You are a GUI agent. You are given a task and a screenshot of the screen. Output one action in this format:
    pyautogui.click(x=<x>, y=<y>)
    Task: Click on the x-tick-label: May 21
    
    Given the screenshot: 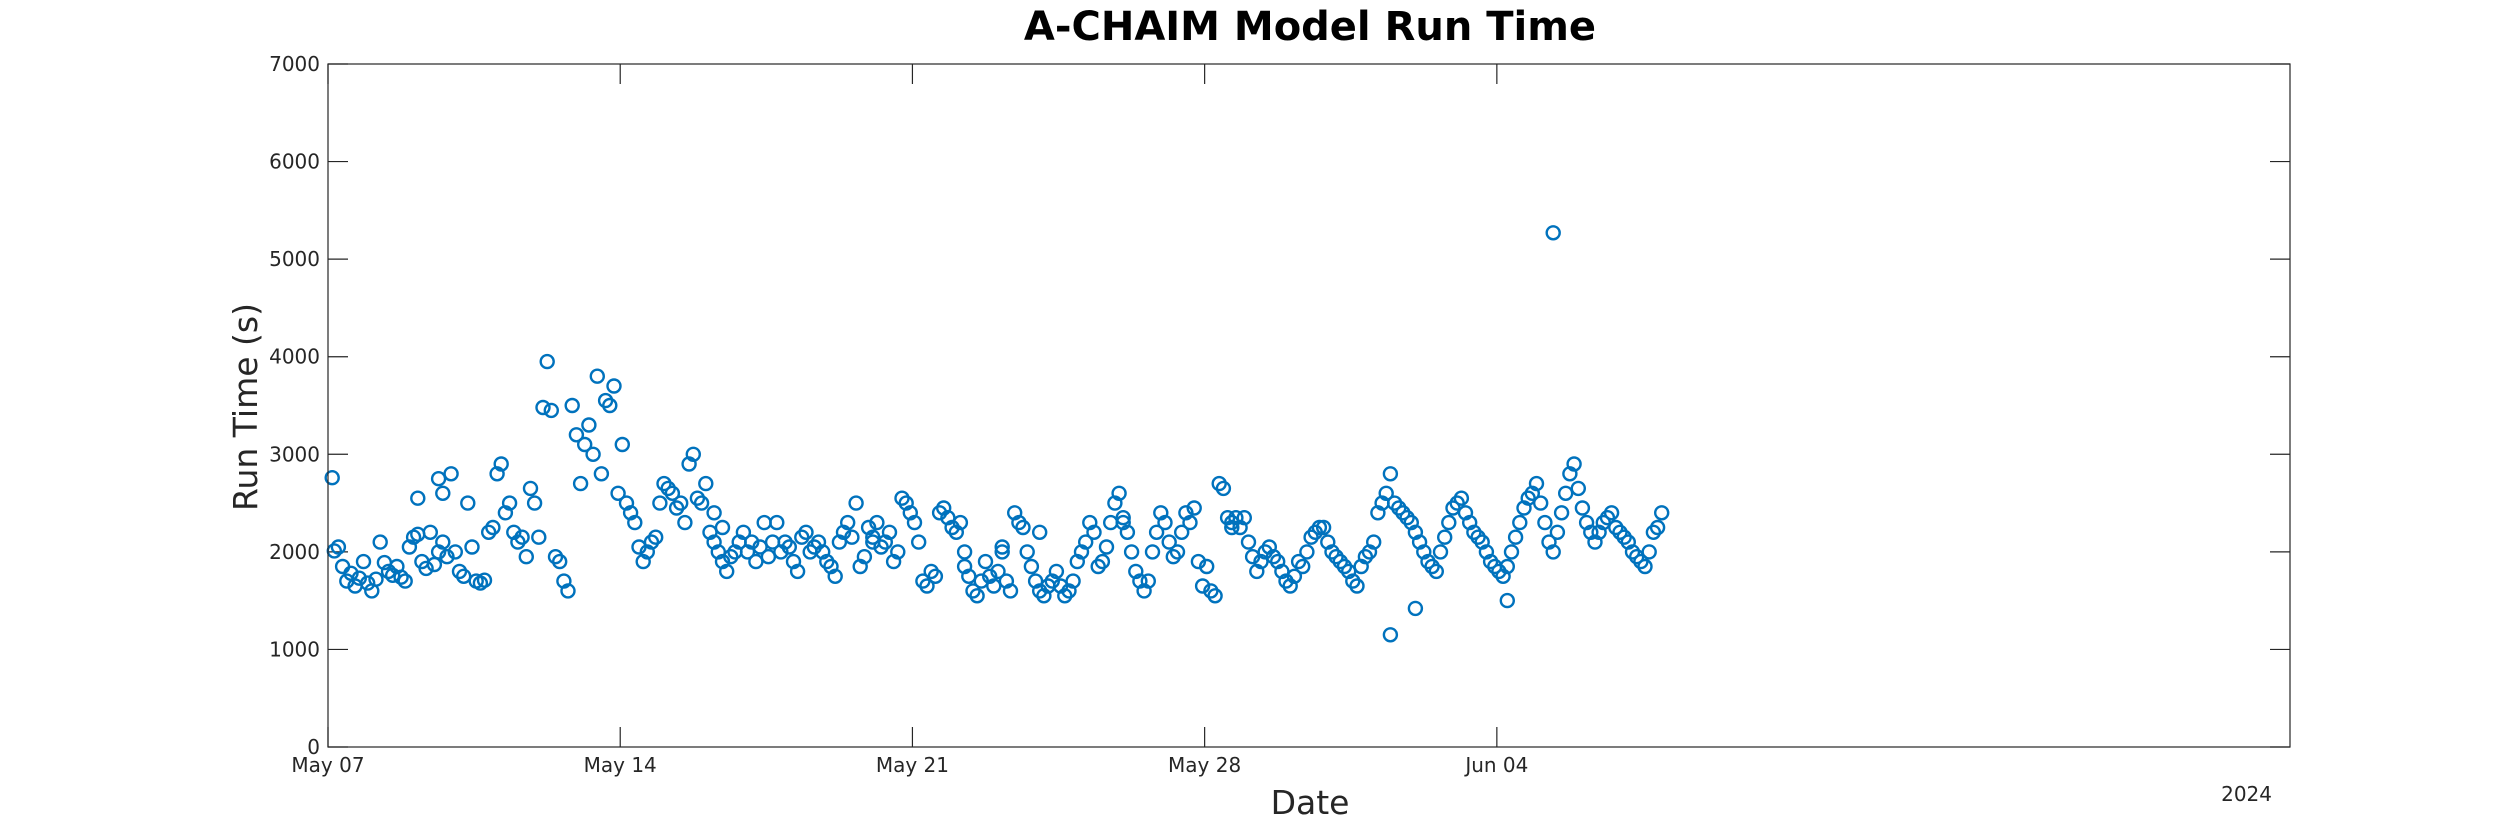 What is the action you would take?
    pyautogui.click(x=912, y=765)
    